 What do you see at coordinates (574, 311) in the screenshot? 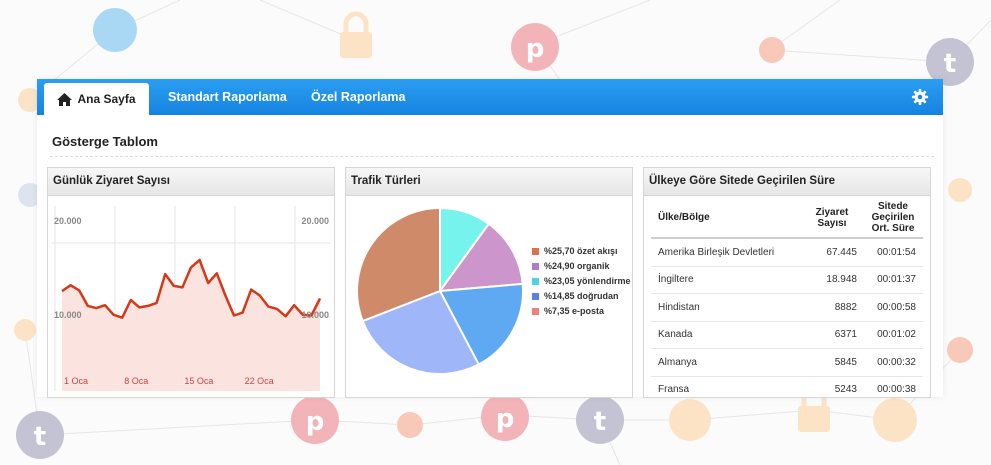
I see `legend-label: %7,35 e-posta` at bounding box center [574, 311].